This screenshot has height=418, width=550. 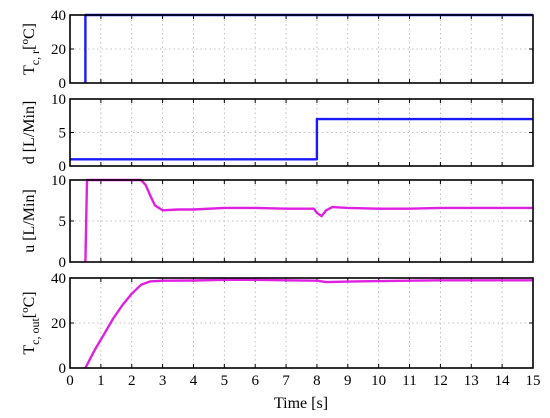 What do you see at coordinates (503, 381) in the screenshot?
I see `x-tick-label: 14` at bounding box center [503, 381].